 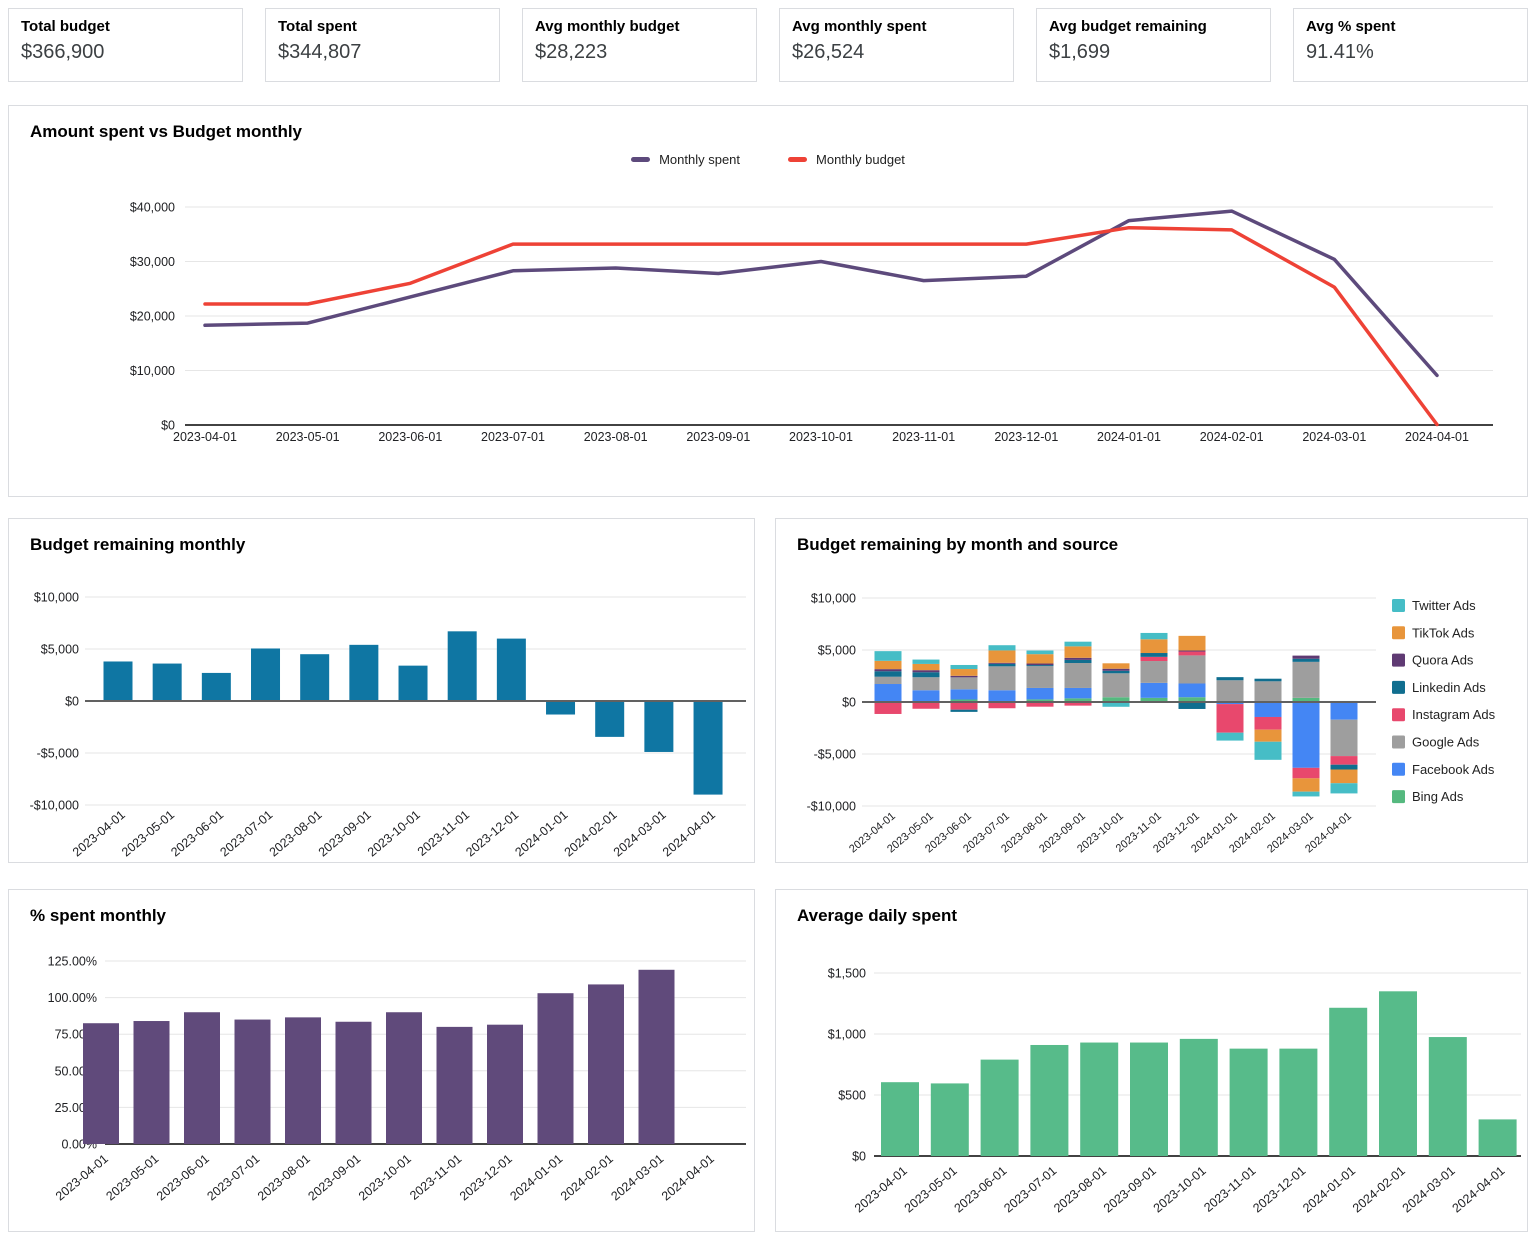 What do you see at coordinates (1454, 714) in the screenshot?
I see `legend-label: Instagram Ads` at bounding box center [1454, 714].